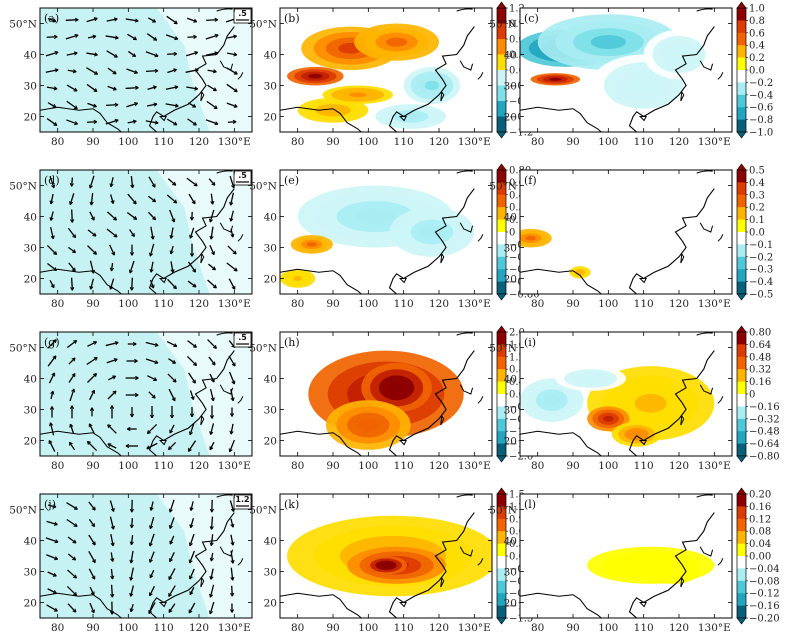 This screenshot has height=640, width=802. Describe the element at coordinates (530, 342) in the screenshot. I see `panel-label: (i)` at that location.